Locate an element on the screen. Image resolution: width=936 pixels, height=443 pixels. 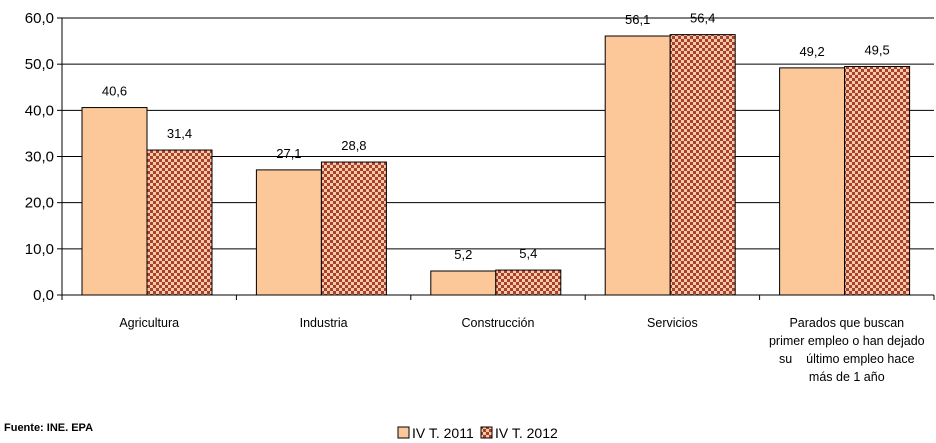
data-label: 28,8 is located at coordinates (353, 145).